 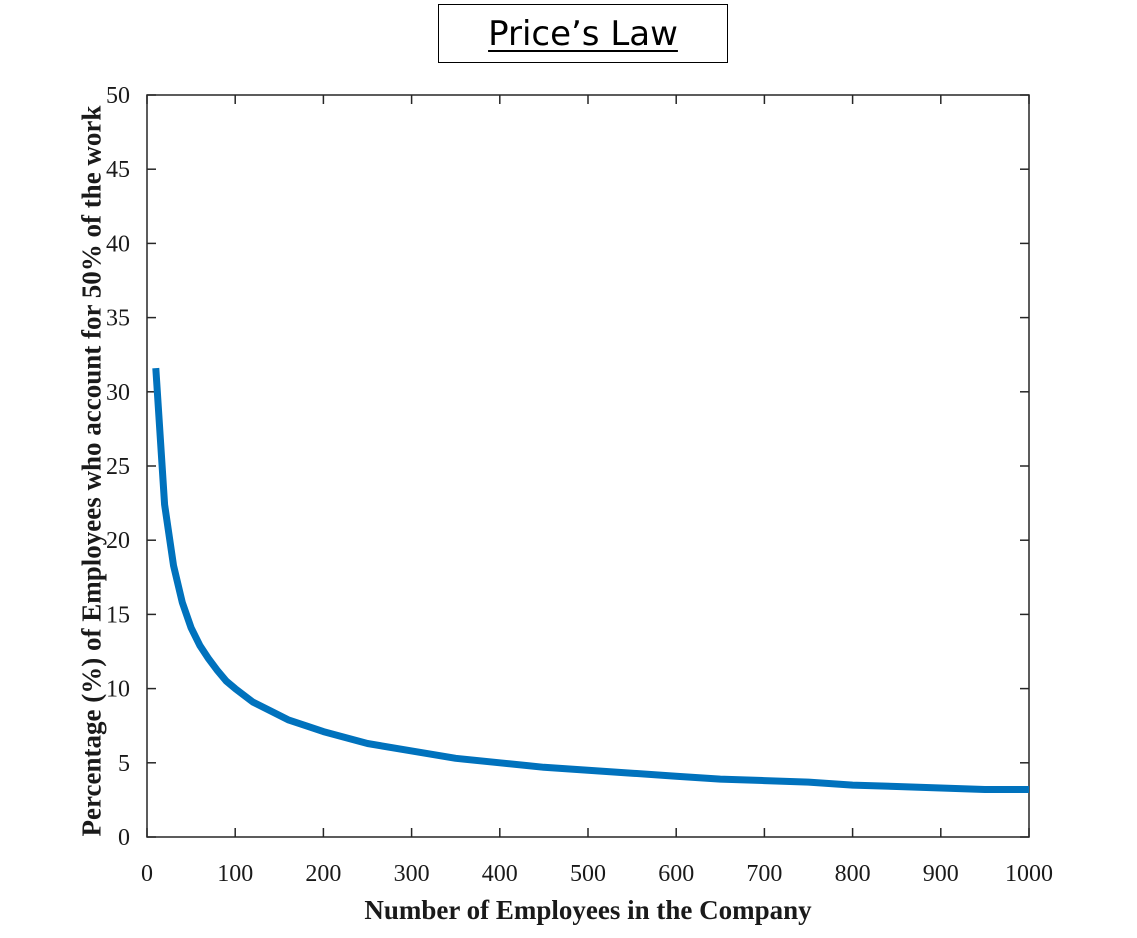 What do you see at coordinates (118, 615) in the screenshot?
I see `y-tick-label: 15` at bounding box center [118, 615].